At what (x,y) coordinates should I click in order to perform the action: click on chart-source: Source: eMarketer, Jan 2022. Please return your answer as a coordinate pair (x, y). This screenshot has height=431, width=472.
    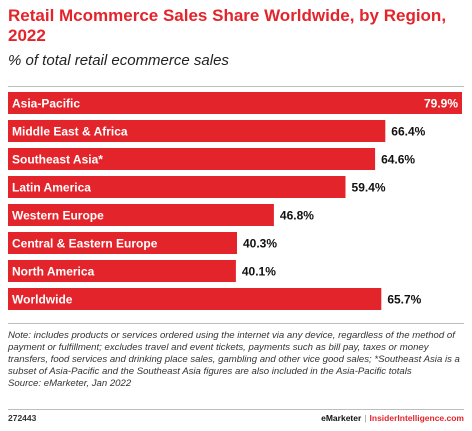
    Looking at the image, I should click on (70, 383).